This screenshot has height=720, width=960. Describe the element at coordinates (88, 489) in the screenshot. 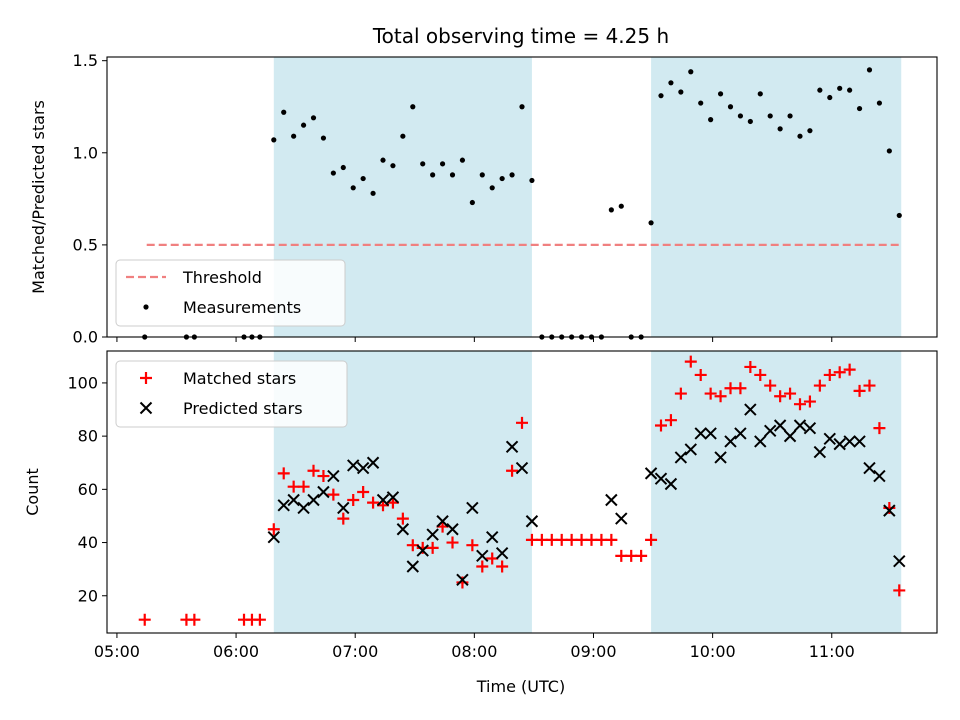

I see `bottom-y-tick-label: 60` at that location.